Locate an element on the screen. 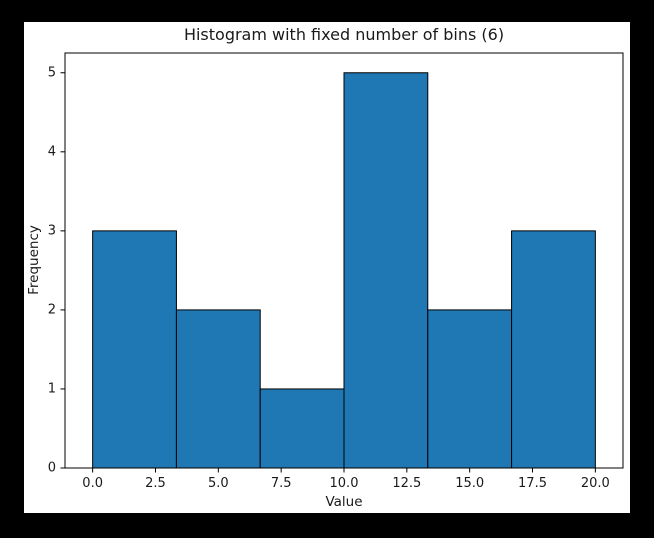 Image resolution: width=654 pixels, height=538 pixels. y-tick-label: 1 is located at coordinates (52, 388).